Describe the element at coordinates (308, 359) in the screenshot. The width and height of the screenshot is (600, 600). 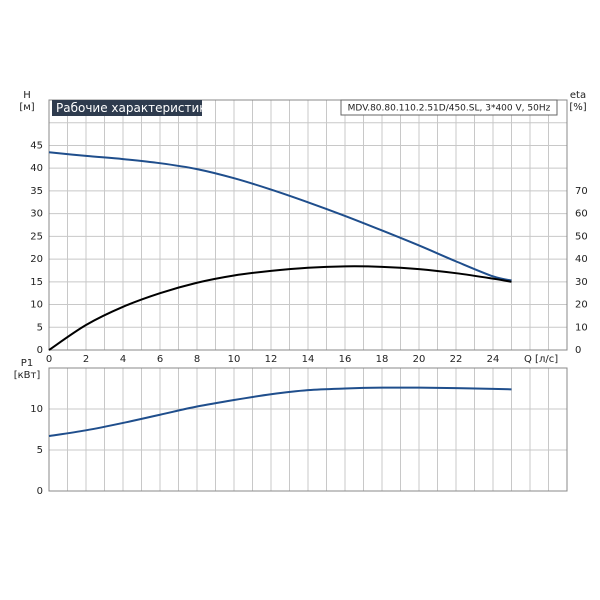
I see `x-tick-label: 14` at that location.